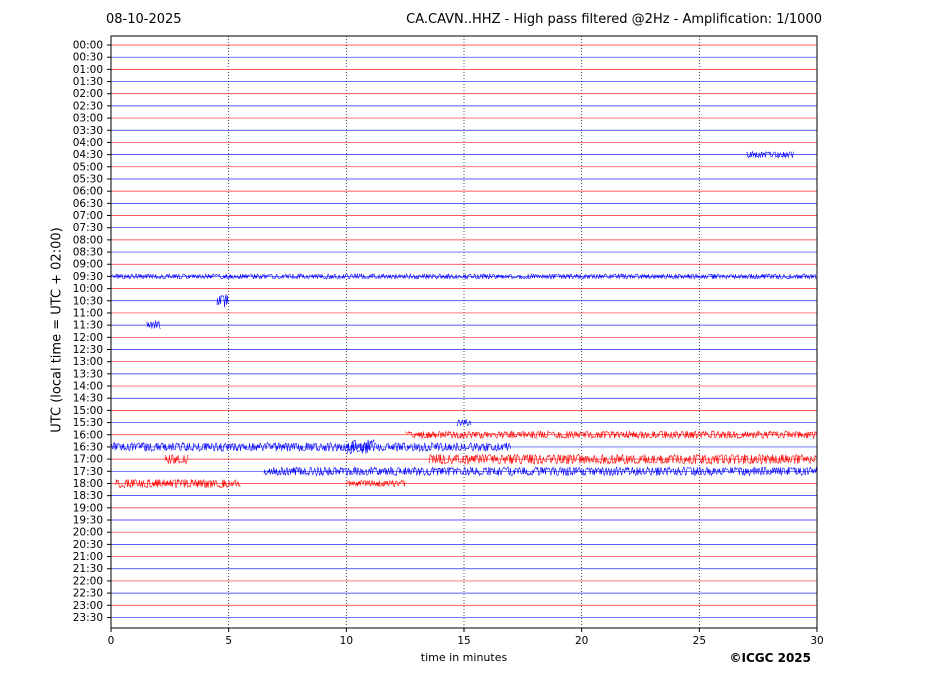  Describe the element at coordinates (88, 423) in the screenshot. I see `y-tick-label-1530: 15:30` at that location.